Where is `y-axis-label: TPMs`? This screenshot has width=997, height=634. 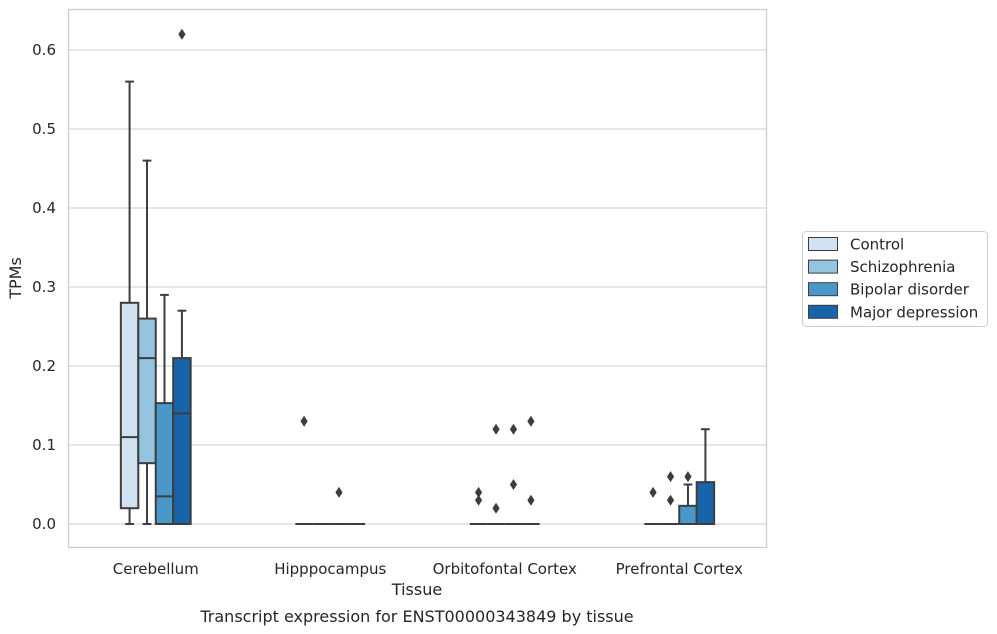 y-axis-label: TPMs is located at coordinates (15, 278).